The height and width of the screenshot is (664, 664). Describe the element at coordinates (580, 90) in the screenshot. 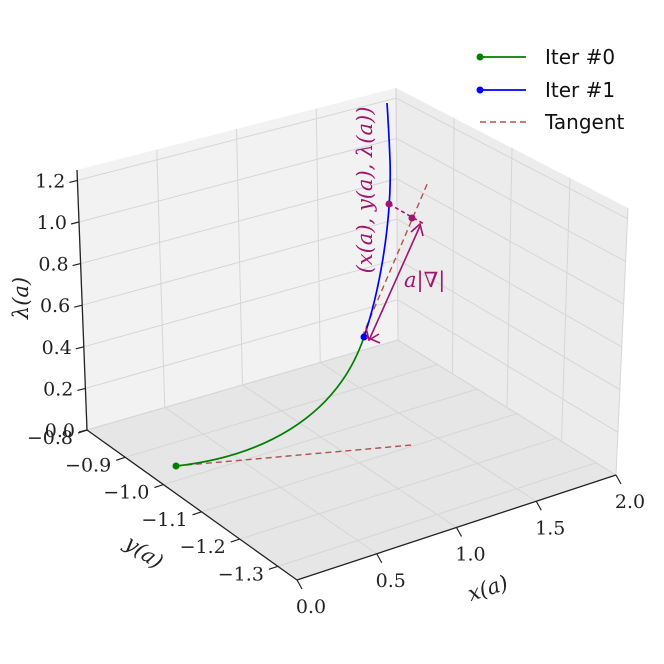

I see `legend-iter1-label: Iter #1` at that location.